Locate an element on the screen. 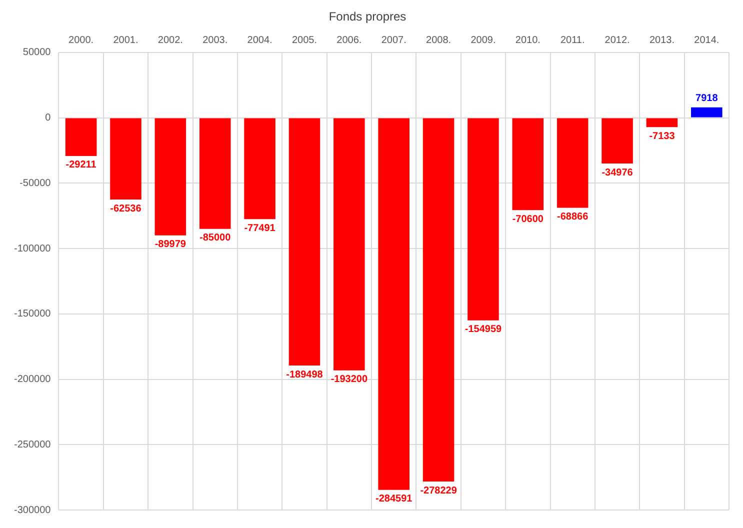  x-tick-label: 2013. is located at coordinates (661, 40).